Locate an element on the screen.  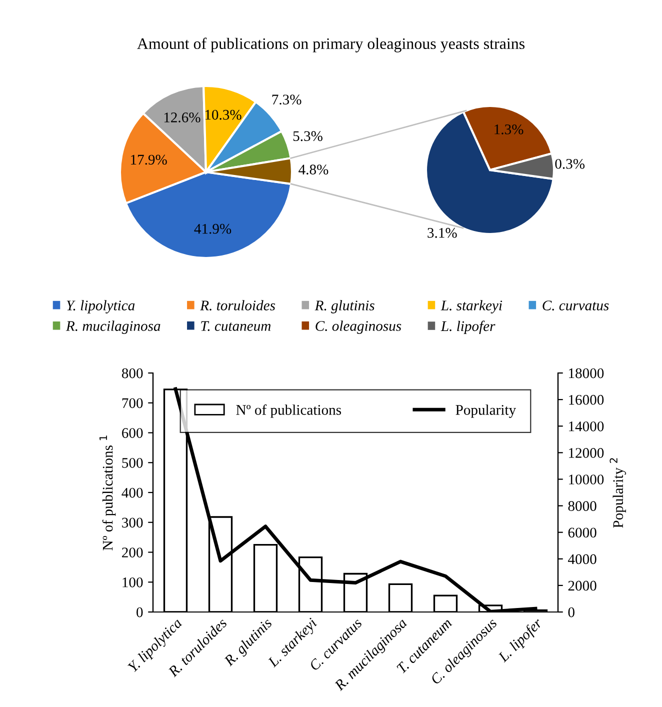
data-label: 17.9% is located at coordinates (149, 159).